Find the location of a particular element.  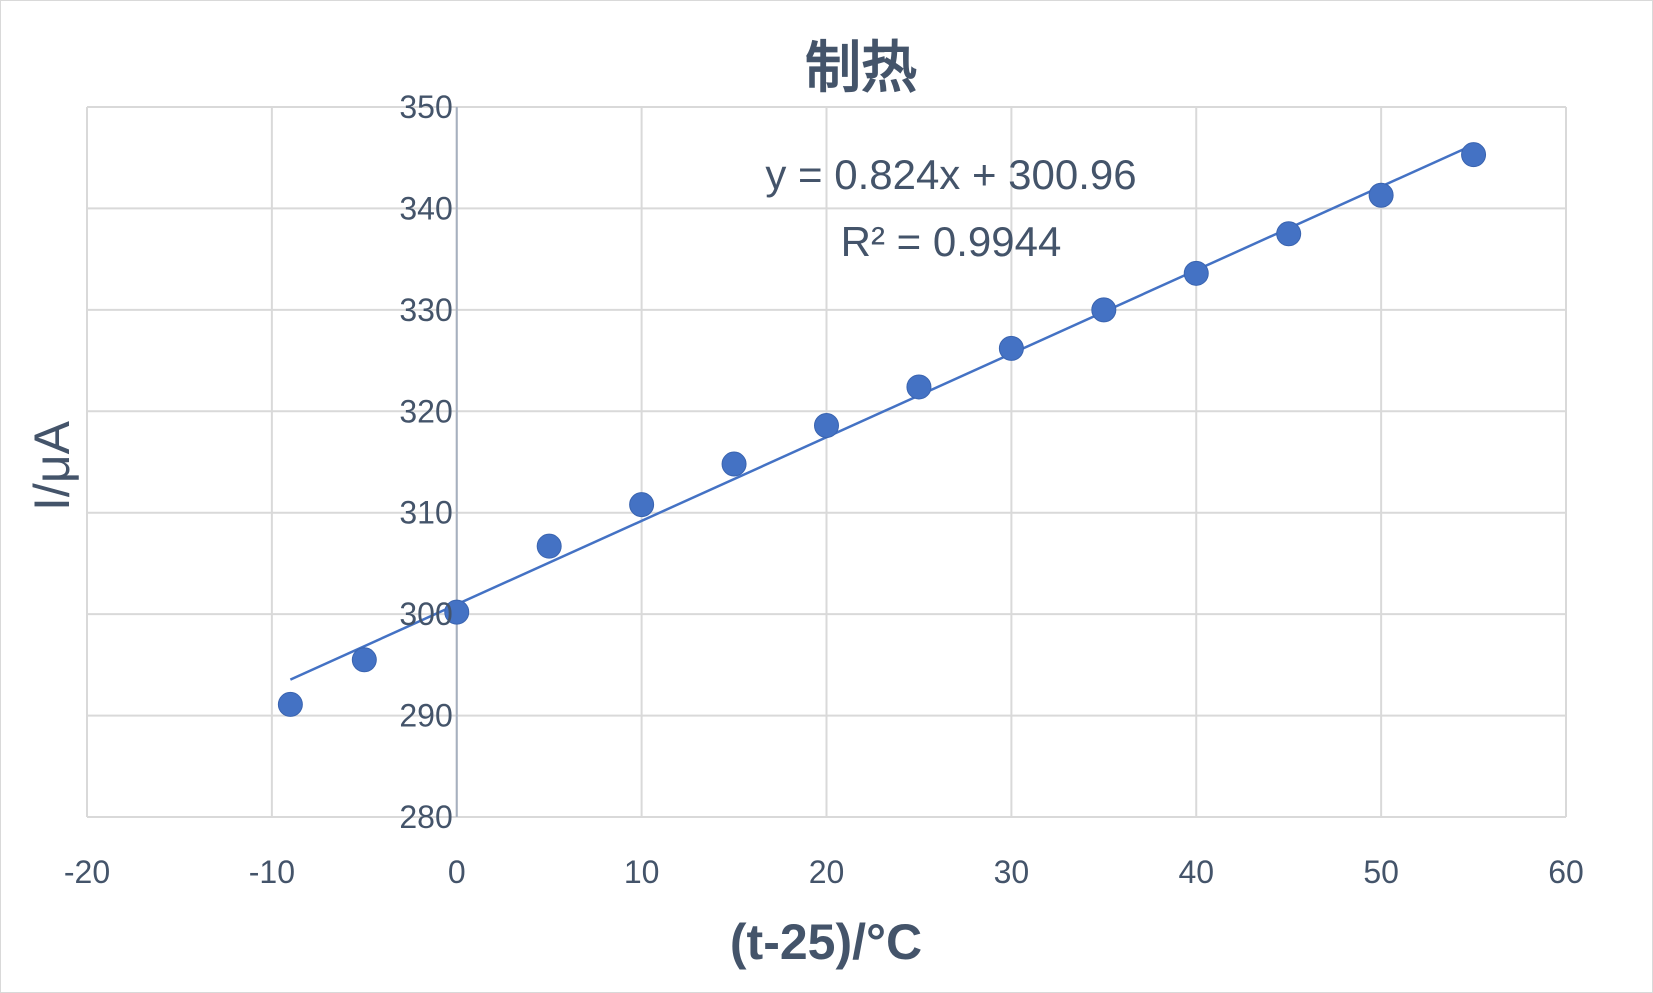

x-tick-label: 10 is located at coordinates (642, 872).